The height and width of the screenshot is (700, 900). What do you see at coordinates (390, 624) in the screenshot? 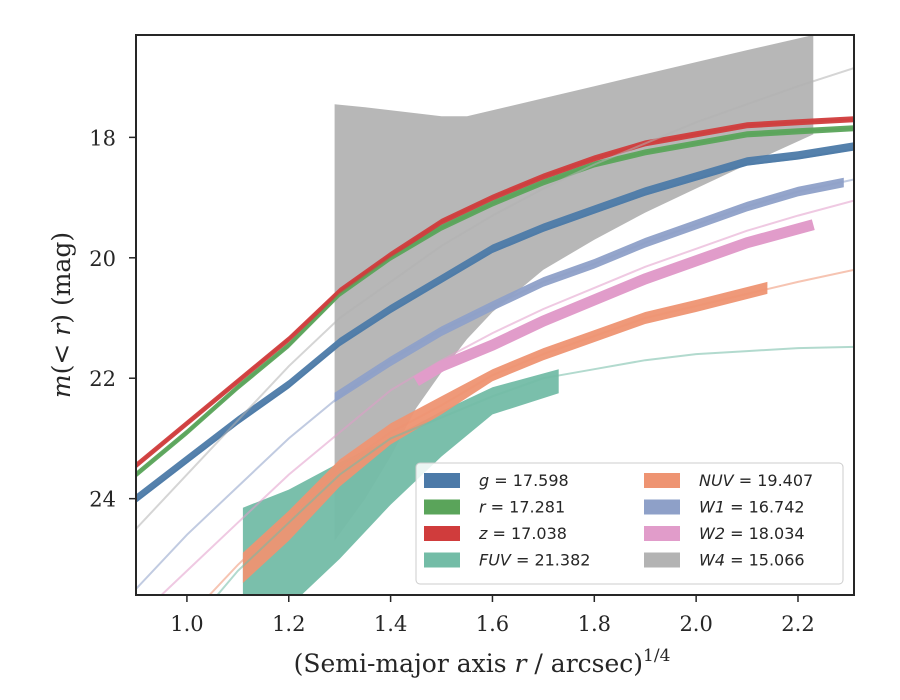
I see `x-tick-label: 1.4` at bounding box center [390, 624].